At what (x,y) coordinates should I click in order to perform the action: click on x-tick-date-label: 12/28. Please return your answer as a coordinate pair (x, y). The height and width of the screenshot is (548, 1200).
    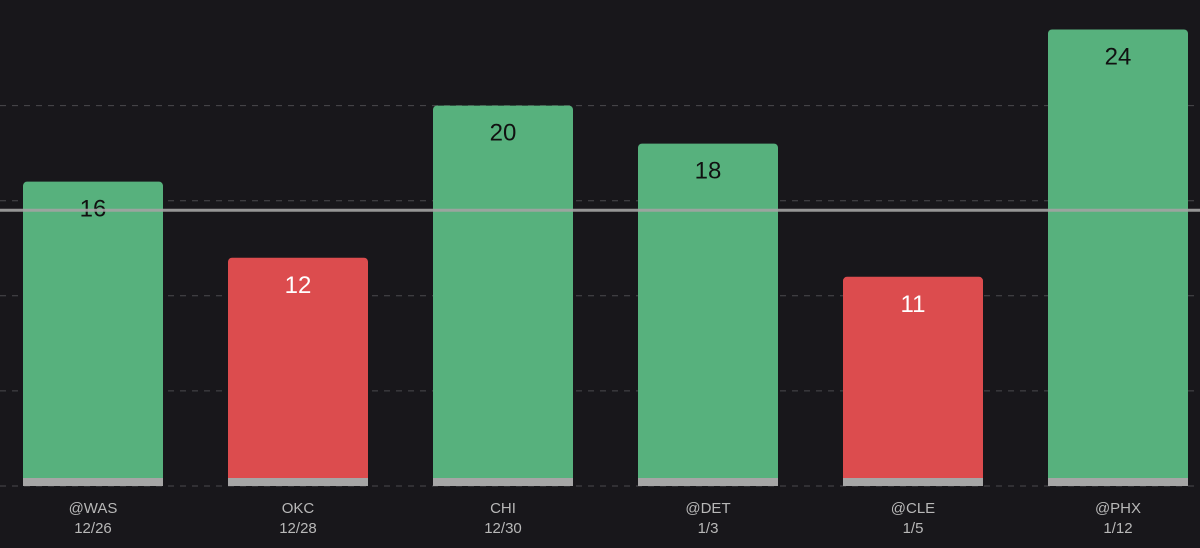
    Looking at the image, I should click on (298, 528).